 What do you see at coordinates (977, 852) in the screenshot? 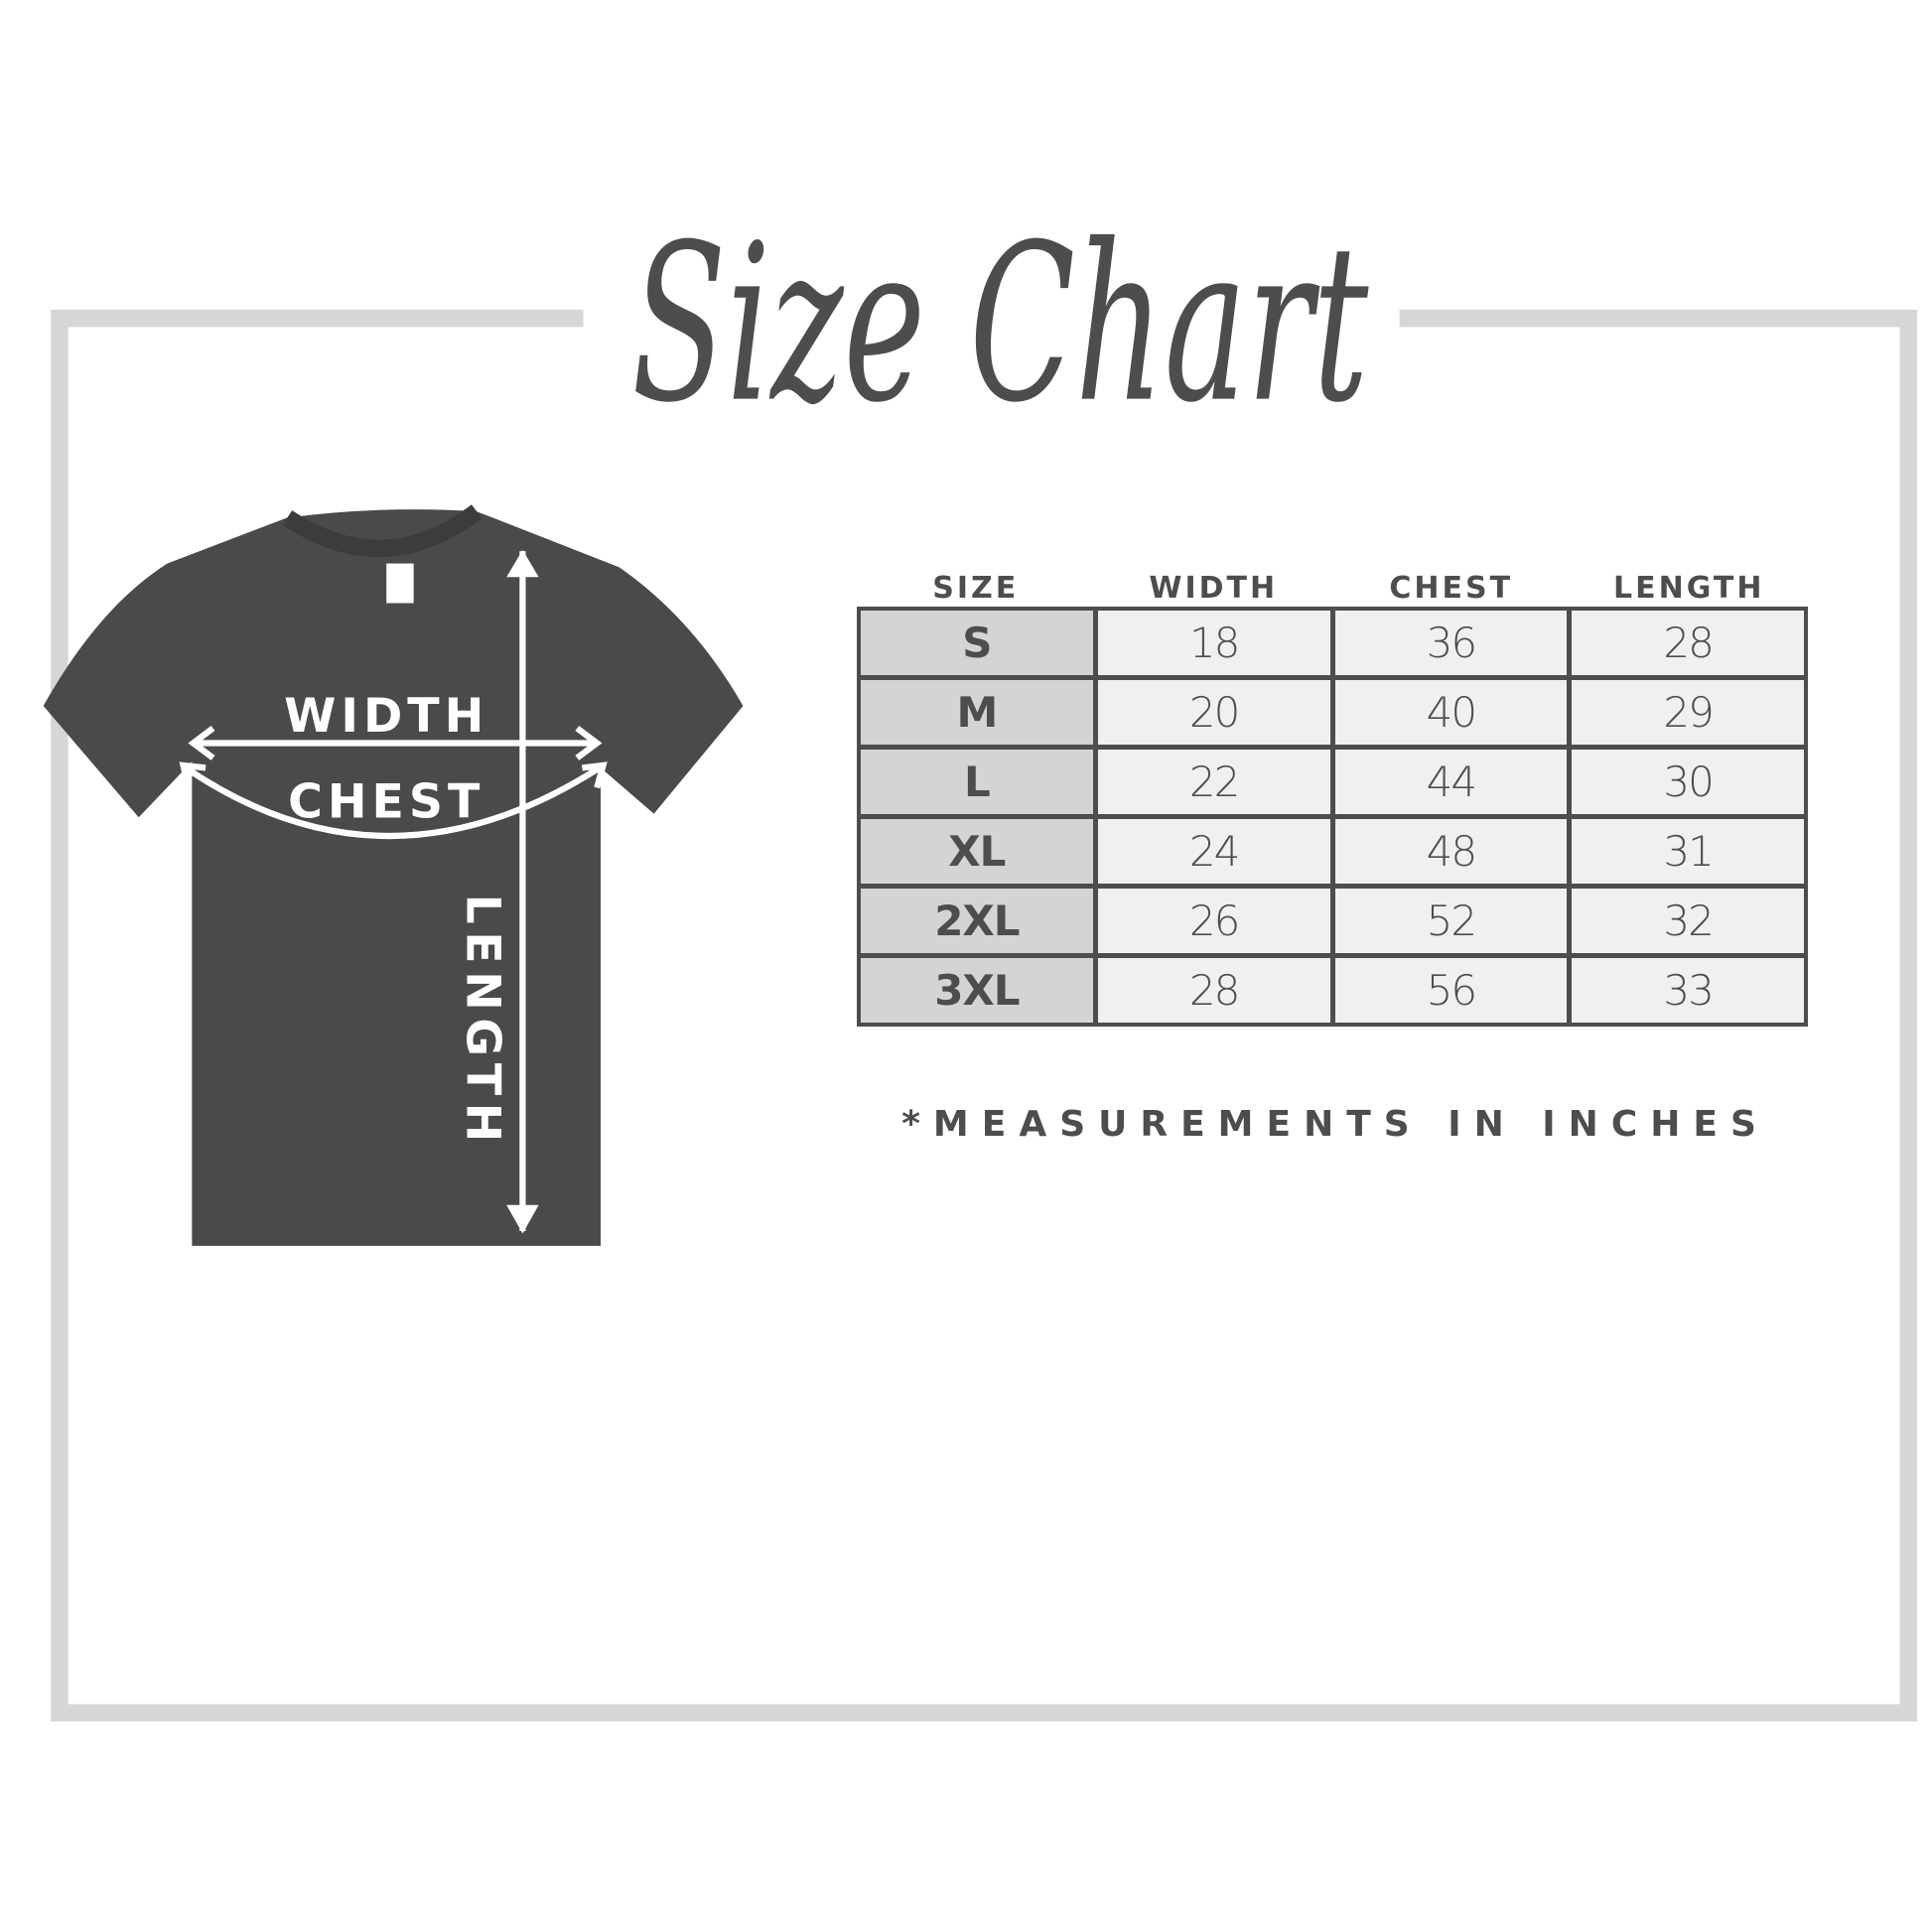
I see `cell-size: XL` at bounding box center [977, 852].